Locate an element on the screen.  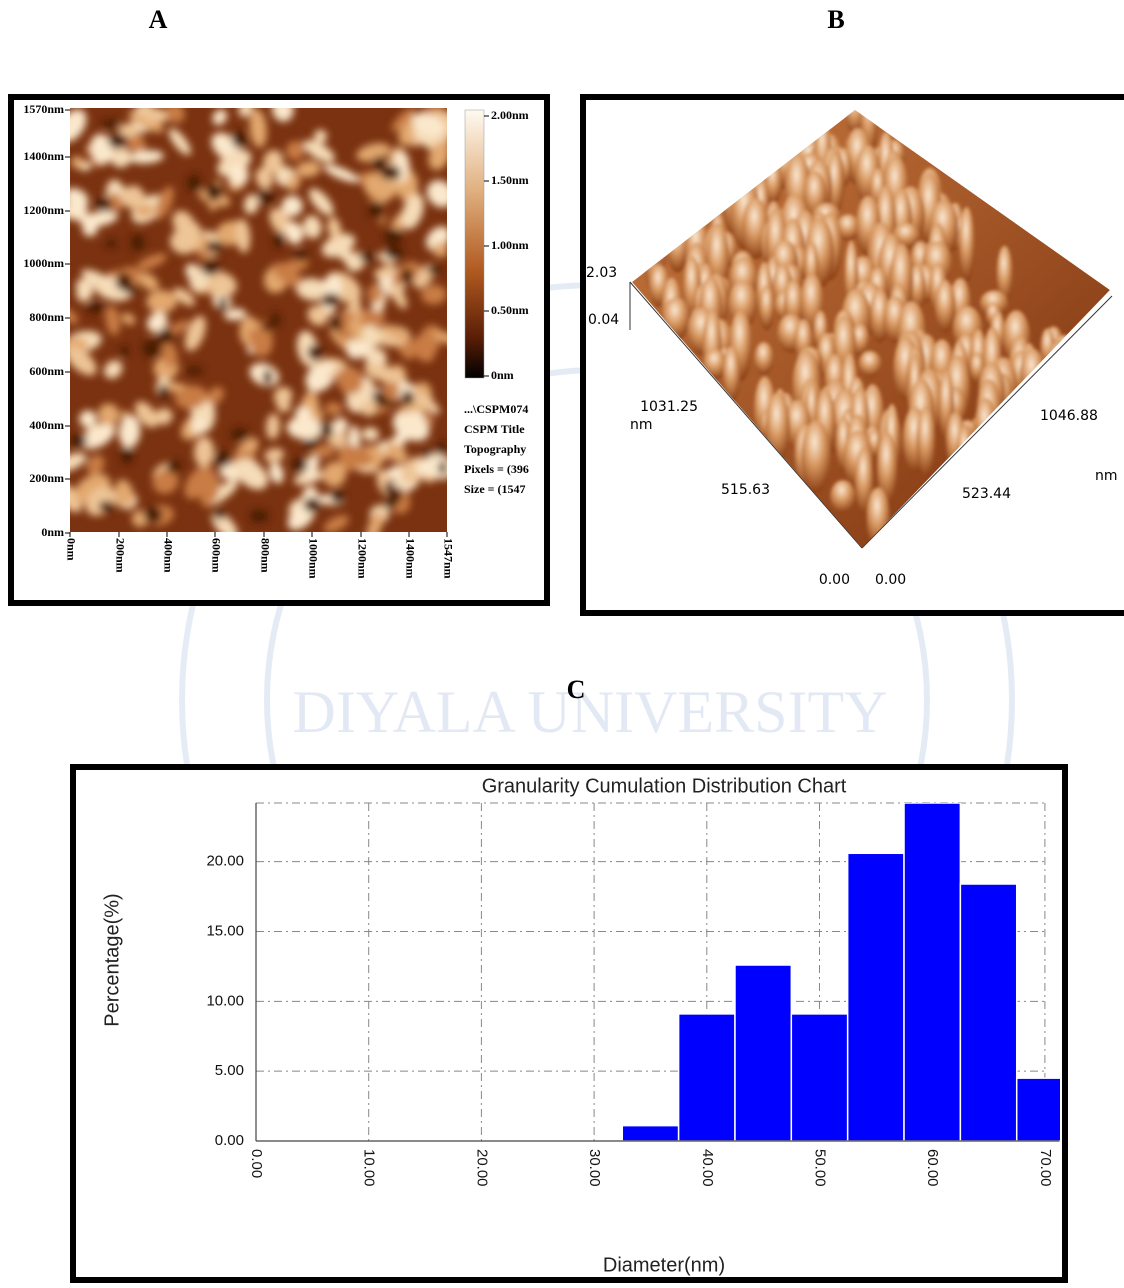
x-tick-label: 1000nm is located at coordinates (313, 558).